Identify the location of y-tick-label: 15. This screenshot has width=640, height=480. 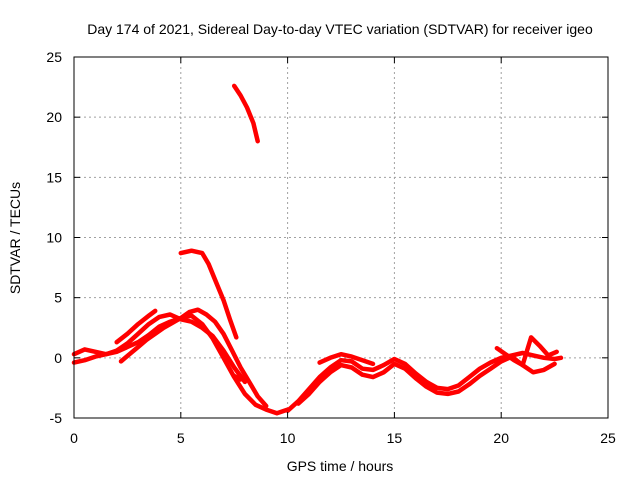
(54, 177).